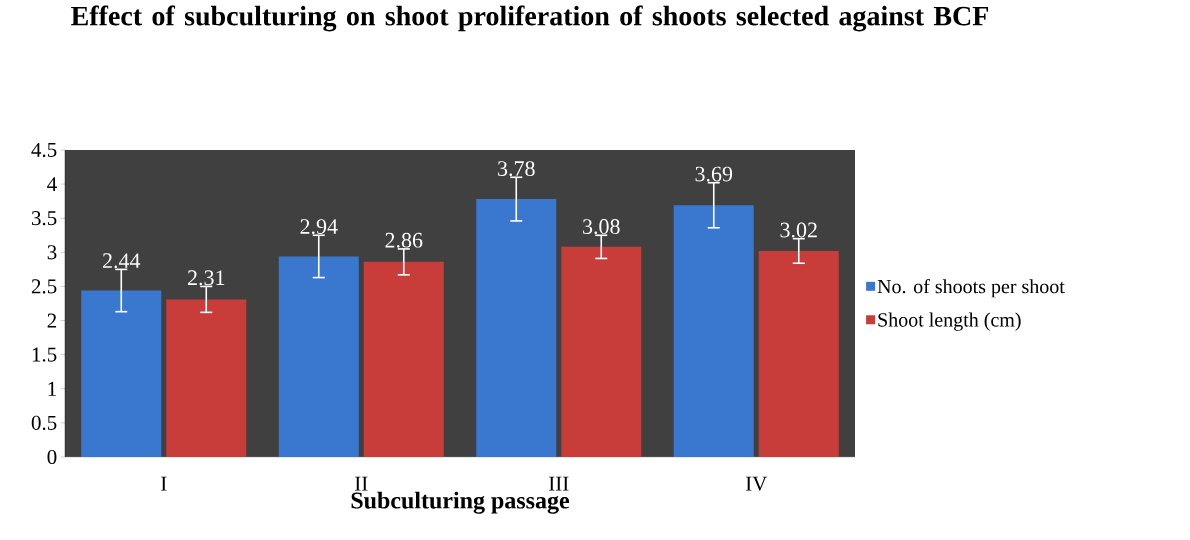 Image resolution: width=1190 pixels, height=540 pixels. Describe the element at coordinates (52, 252) in the screenshot. I see `y-tick-label: 3` at that location.